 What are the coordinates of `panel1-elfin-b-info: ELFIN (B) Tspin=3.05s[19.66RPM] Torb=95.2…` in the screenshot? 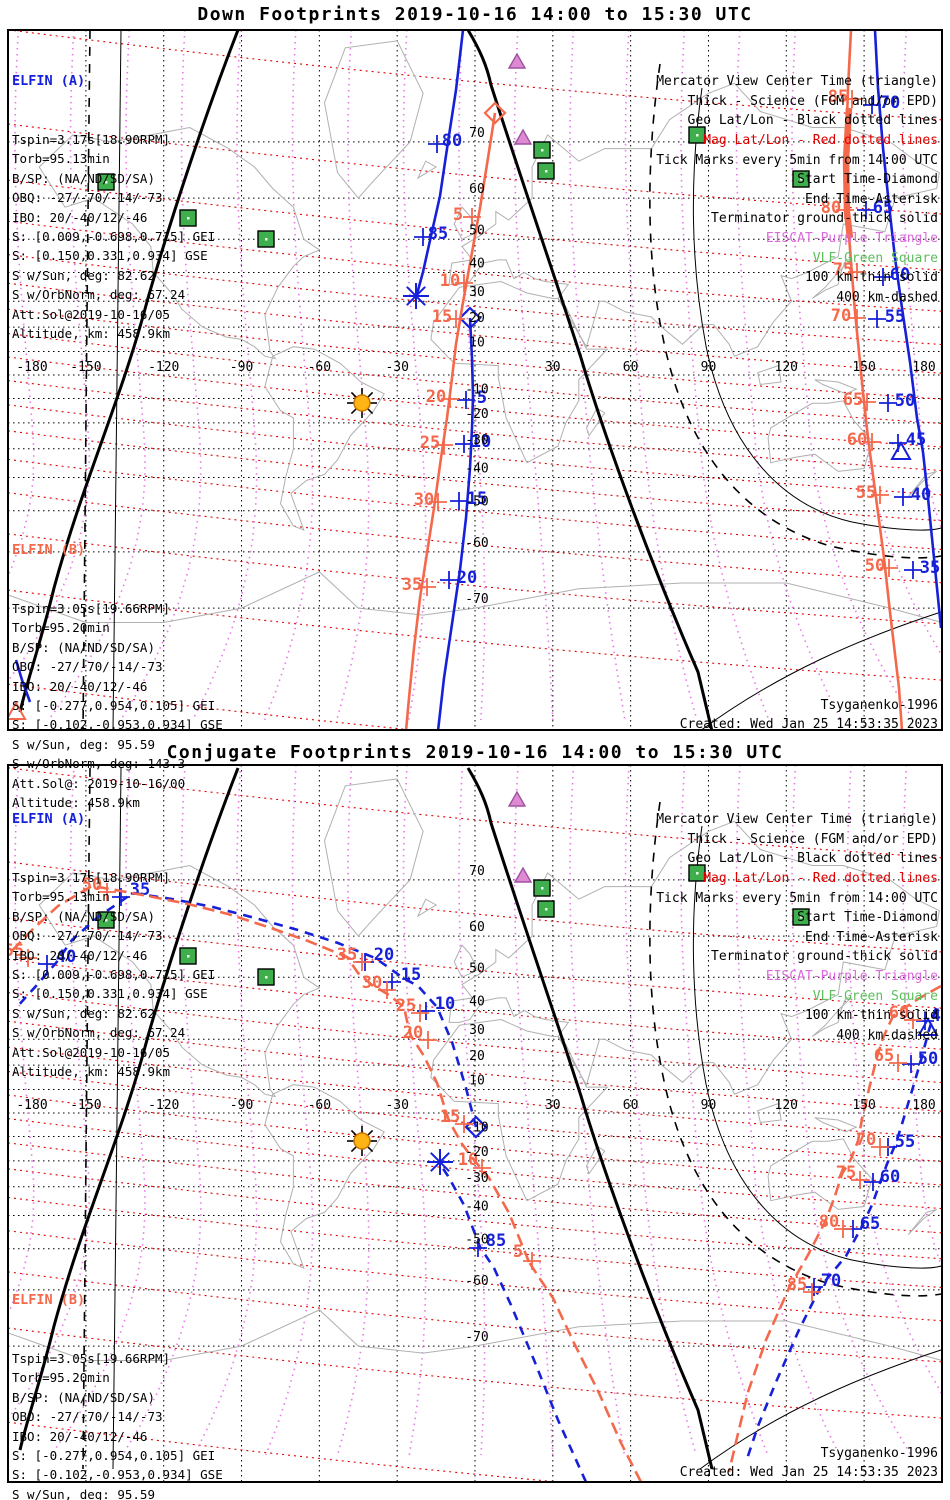 It's located at (117, 676).